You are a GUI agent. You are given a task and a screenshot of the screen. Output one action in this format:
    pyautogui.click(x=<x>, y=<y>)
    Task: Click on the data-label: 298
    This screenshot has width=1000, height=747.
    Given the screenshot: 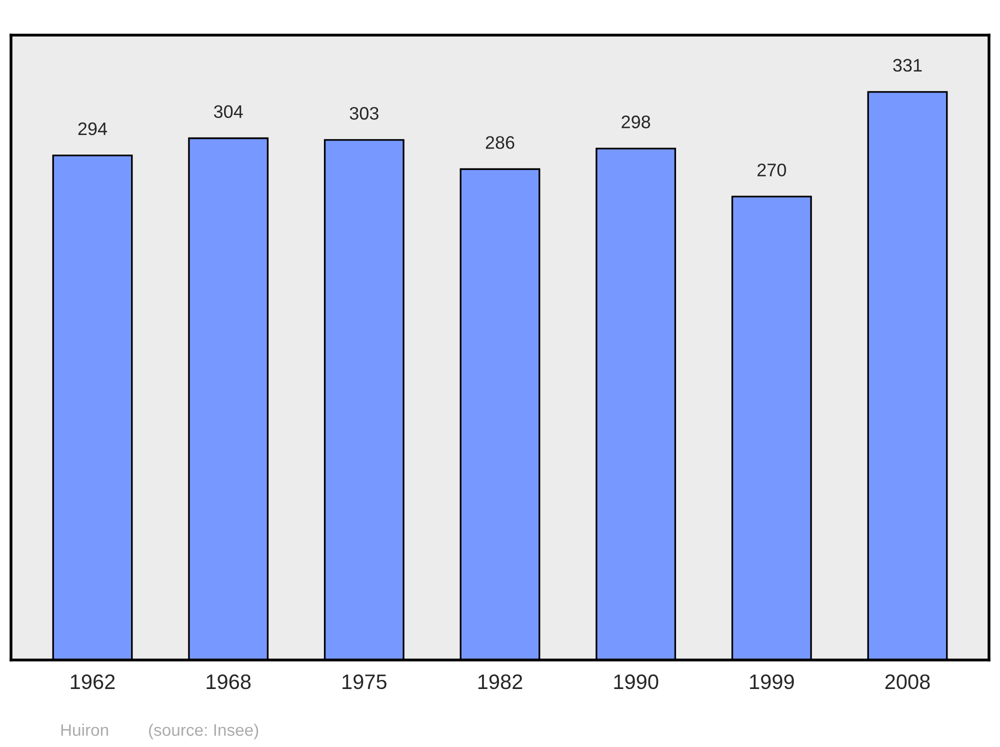 What is the action you would take?
    pyautogui.click(x=636, y=122)
    